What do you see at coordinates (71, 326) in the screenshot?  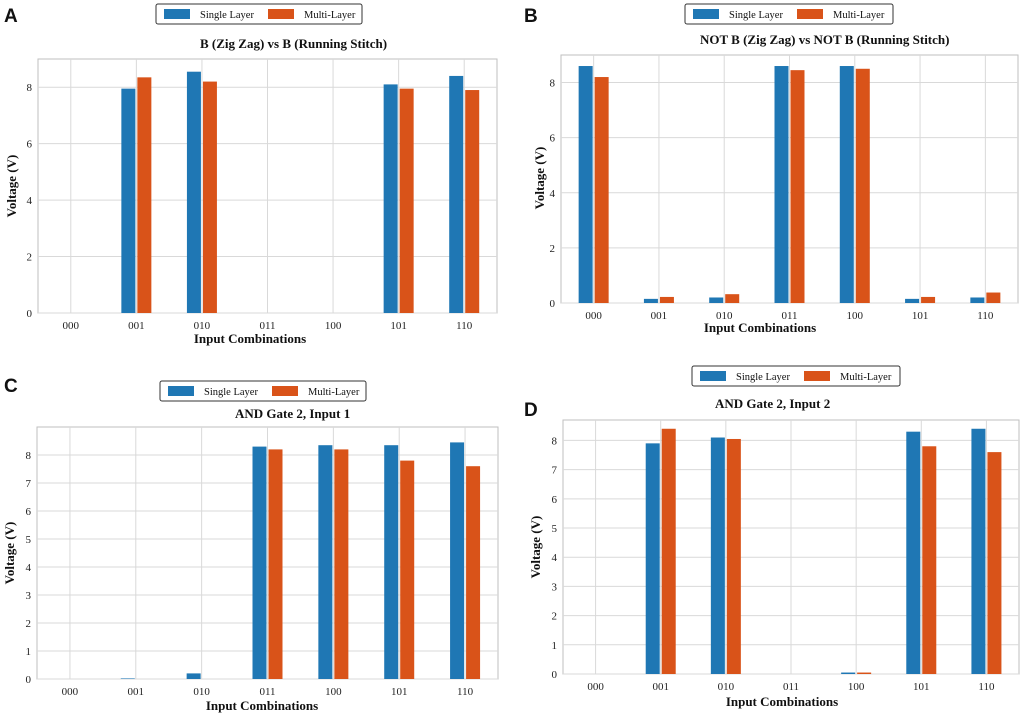 I see `x-tick-label: 000` at bounding box center [71, 326].